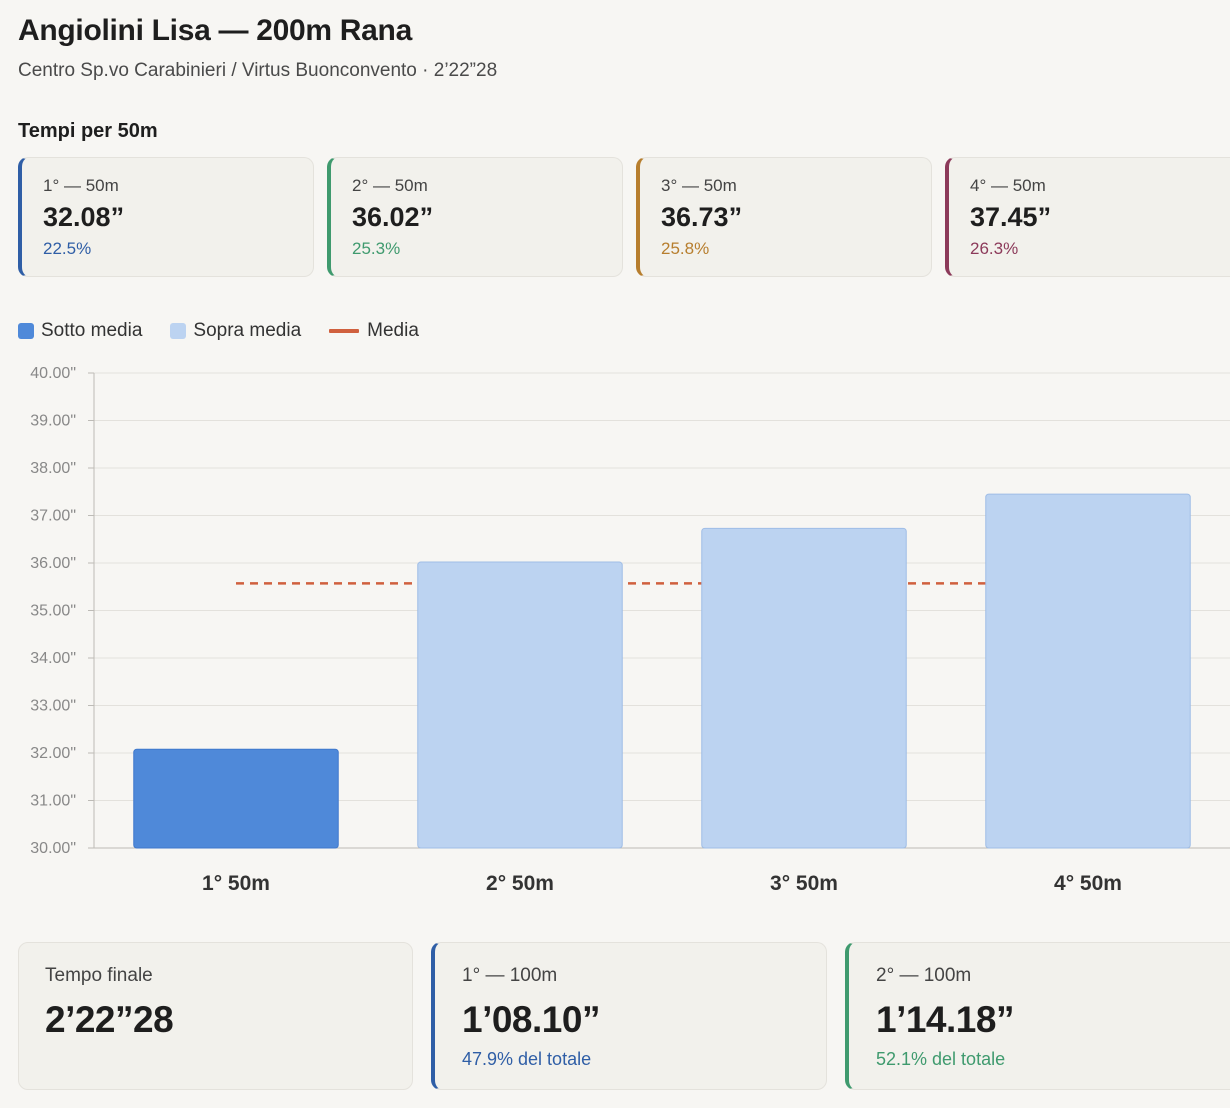  What do you see at coordinates (53, 658) in the screenshot?
I see `y-tick-label: 34.00"` at bounding box center [53, 658].